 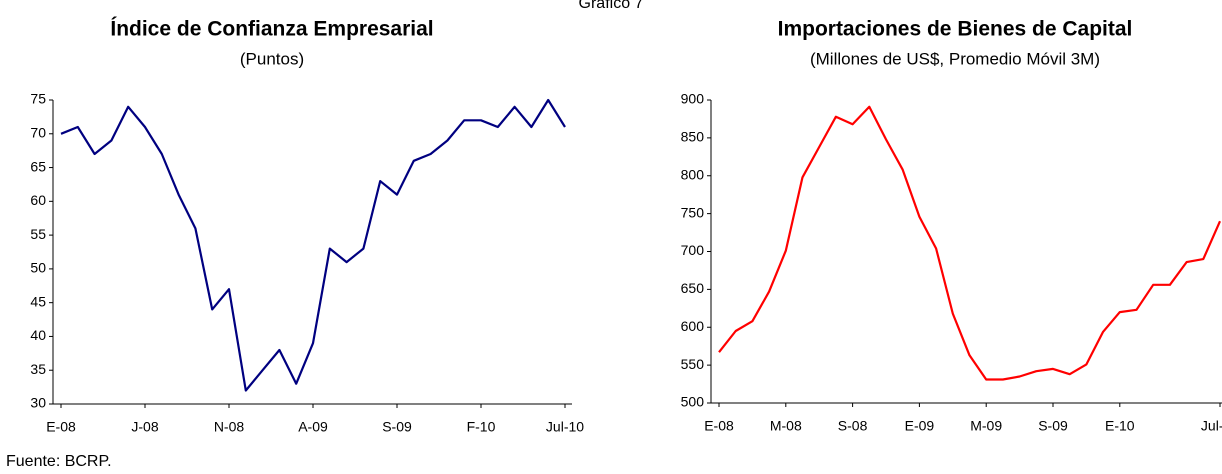 What do you see at coordinates (38, 99) in the screenshot?
I see `y-tick-label: 75` at bounding box center [38, 99].